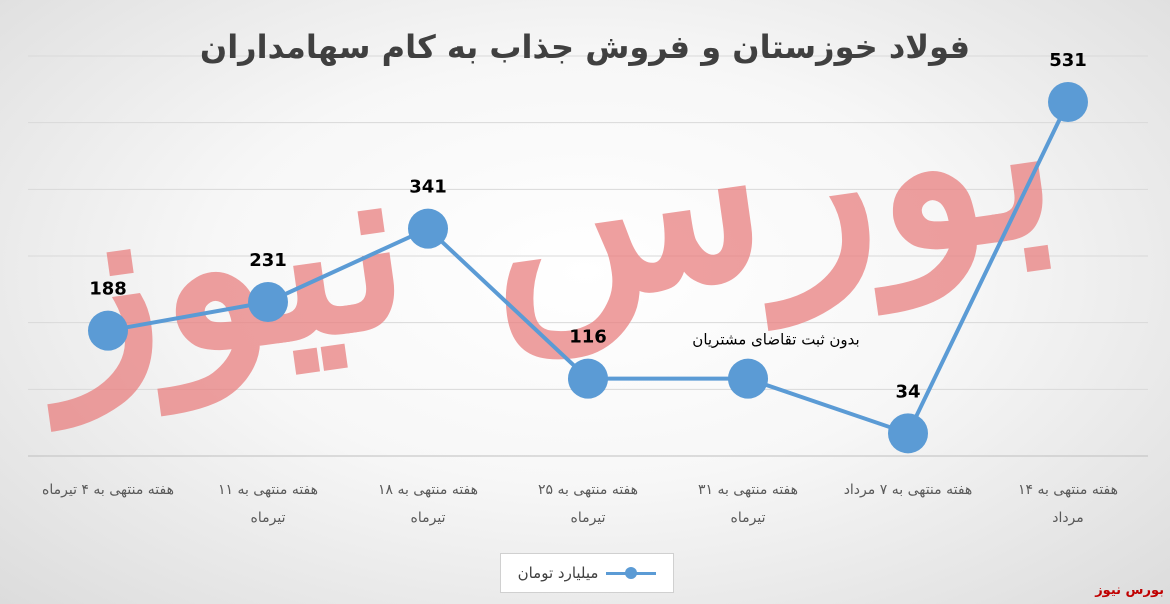 This screenshot has width=1170, height=604. What do you see at coordinates (1068, 518) in the screenshot?
I see `x-tick-label: مرداد` at bounding box center [1068, 518].